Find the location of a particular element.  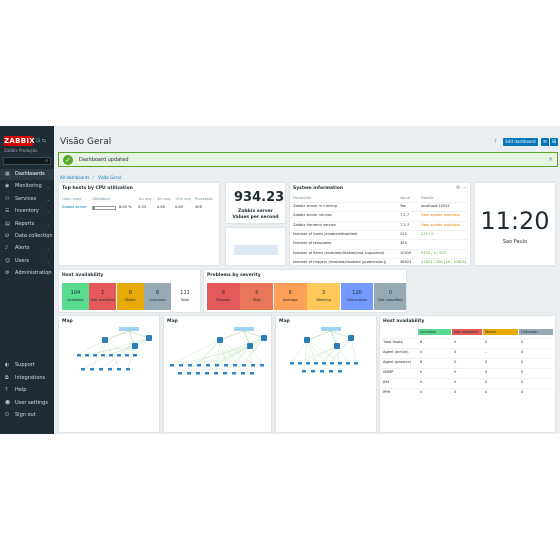

tile-label: High is located at coordinates (256, 300).